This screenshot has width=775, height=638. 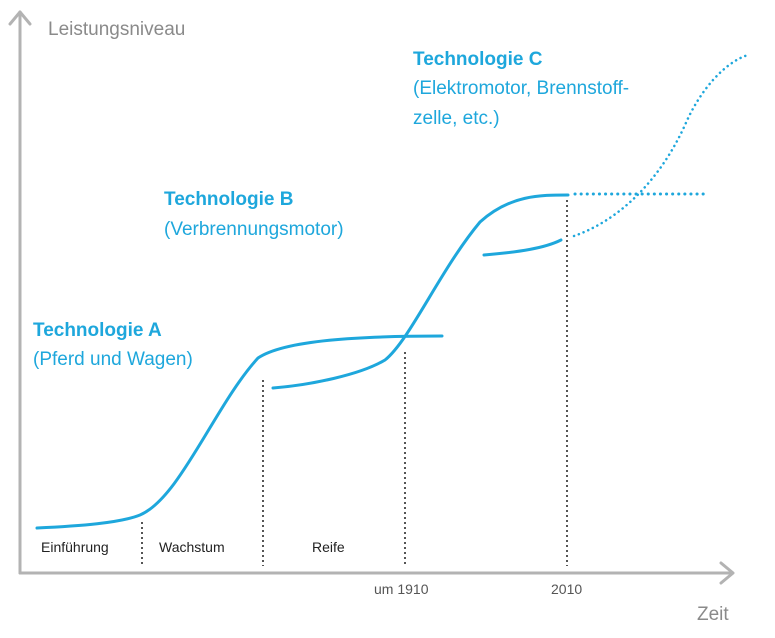 I want to click on x-axis-label: Zeit, so click(x=713, y=614).